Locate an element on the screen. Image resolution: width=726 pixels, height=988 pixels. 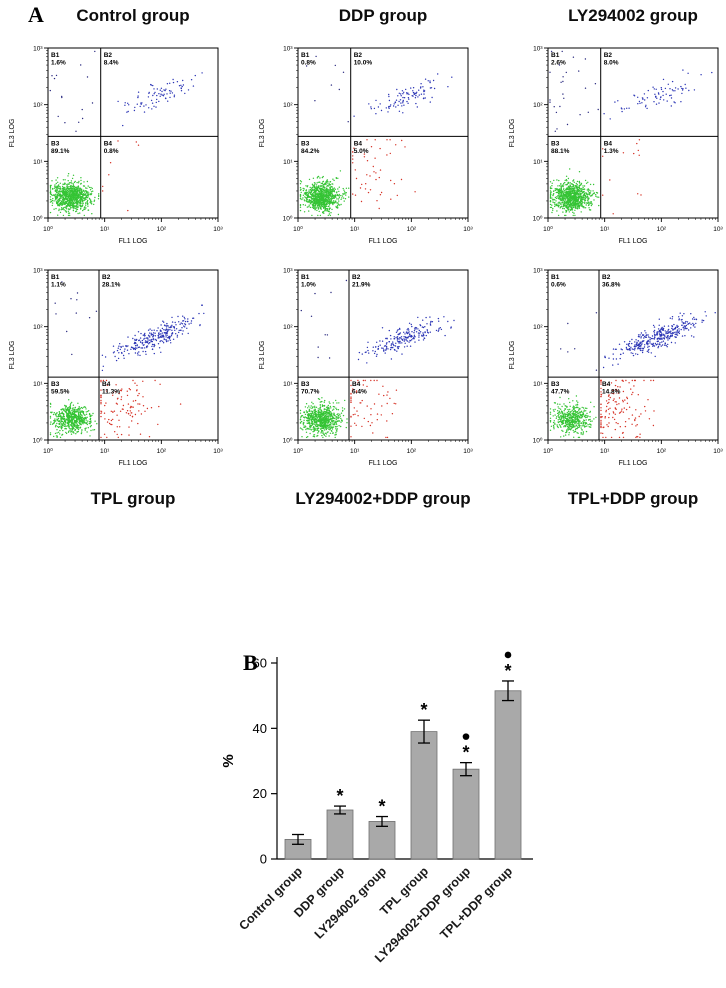
flow-title-ddp: DDP group is located at coordinates (383, 15).